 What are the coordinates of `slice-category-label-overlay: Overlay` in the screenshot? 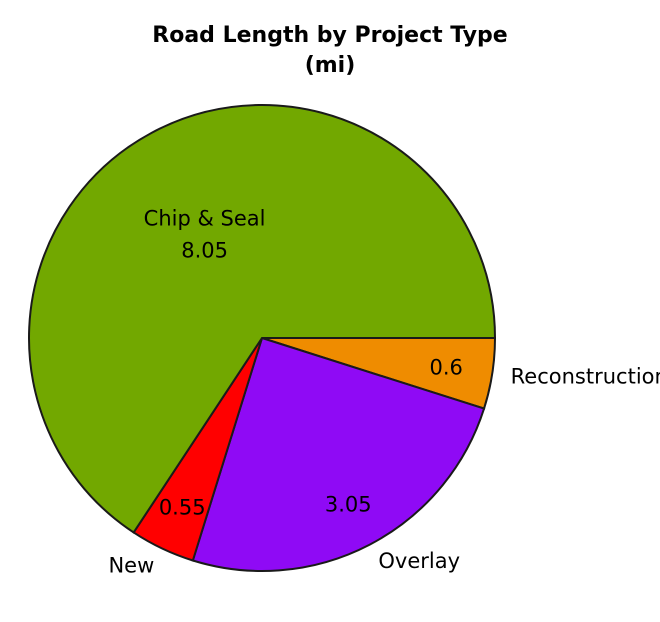 It's located at (419, 561).